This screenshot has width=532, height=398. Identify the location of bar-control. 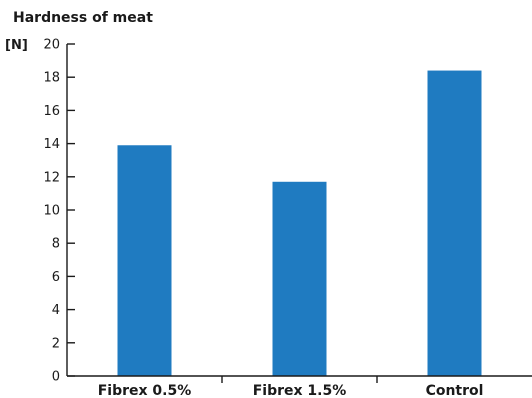
(454, 223).